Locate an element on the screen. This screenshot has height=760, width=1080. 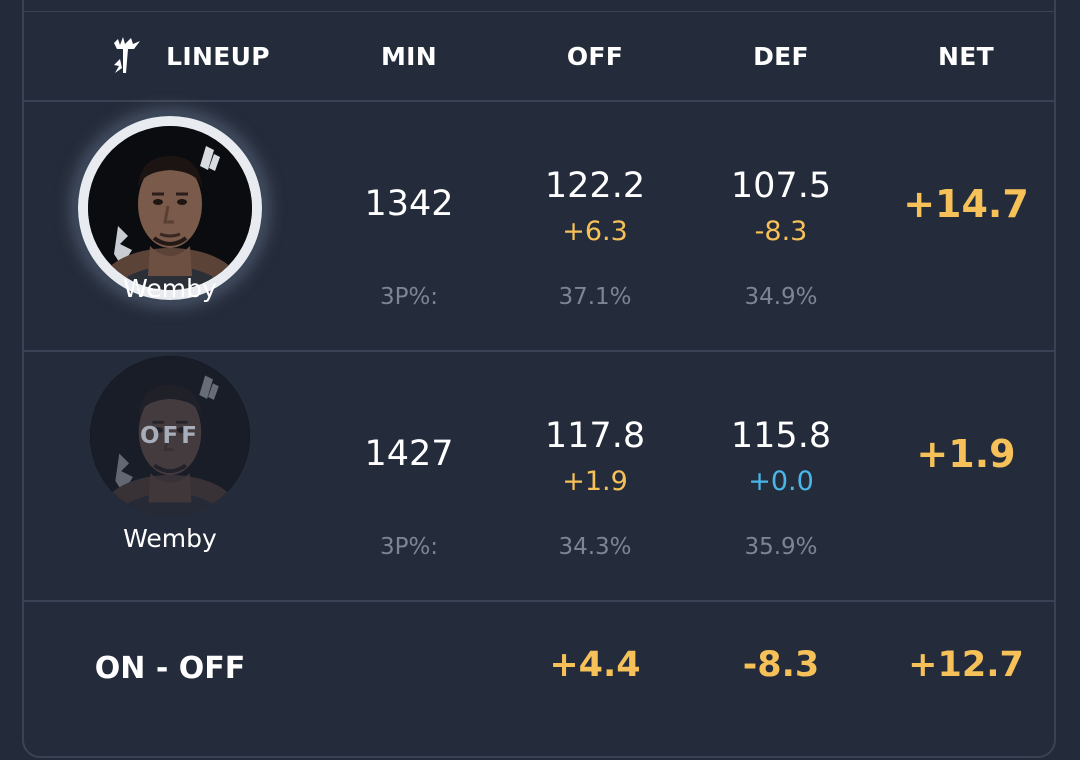
off-delta: +1.9 is located at coordinates (595, 481).